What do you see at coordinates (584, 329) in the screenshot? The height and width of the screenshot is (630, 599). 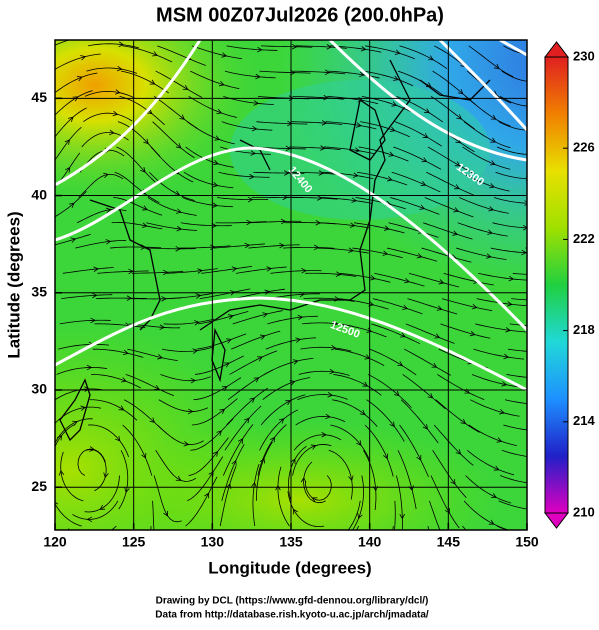 I see `colorbar-tick-label: 218` at bounding box center [584, 329].